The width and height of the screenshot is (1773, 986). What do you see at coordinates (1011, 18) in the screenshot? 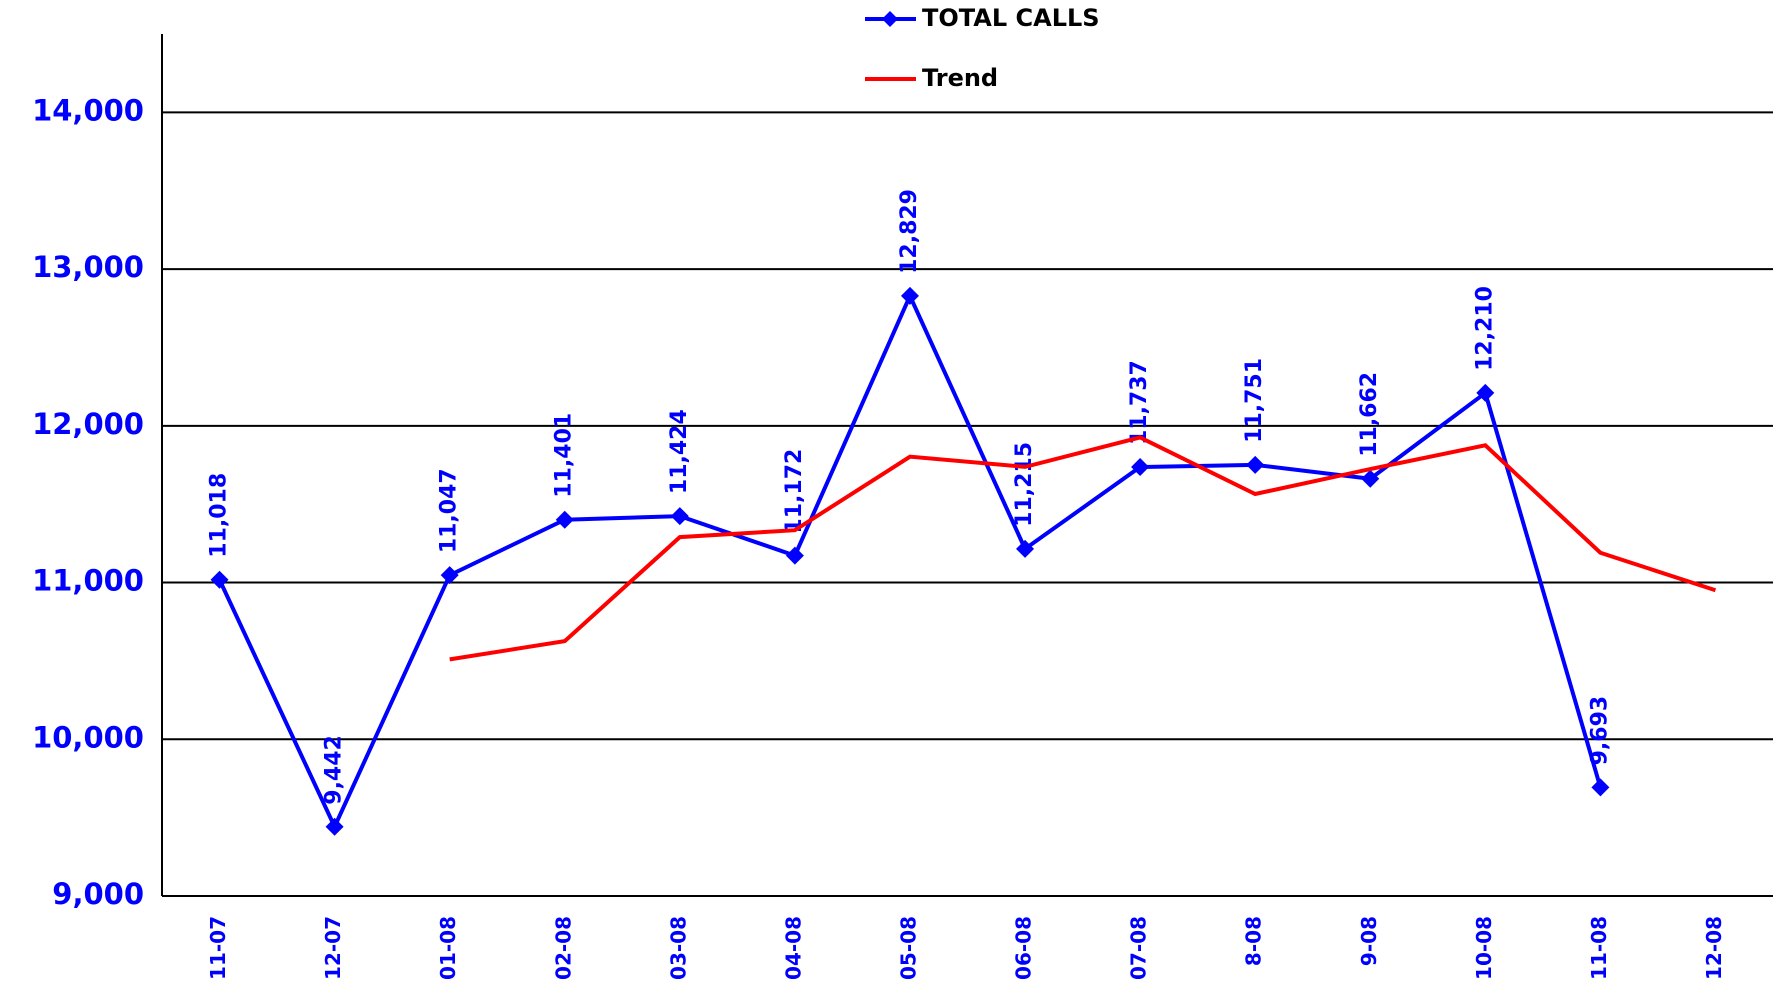
I see `legend-label: TOTAL CALLS` at bounding box center [1011, 18].